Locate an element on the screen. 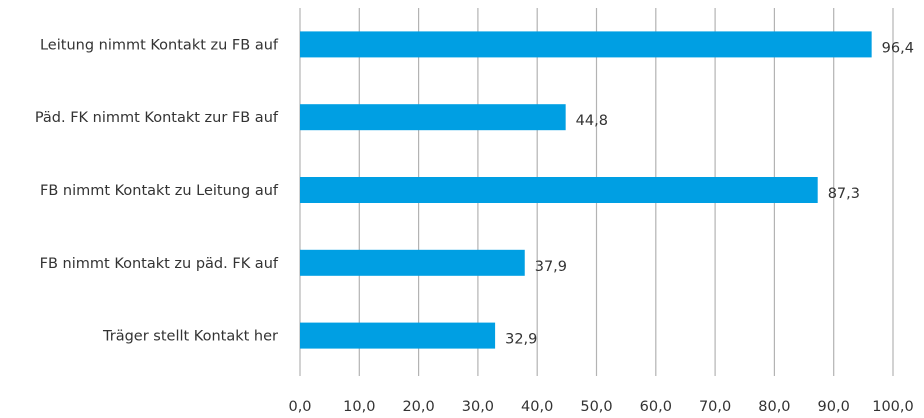 This screenshot has width=924, height=418. category-label: FB nimmt Kontakt zu päd. FK auf is located at coordinates (159, 264).